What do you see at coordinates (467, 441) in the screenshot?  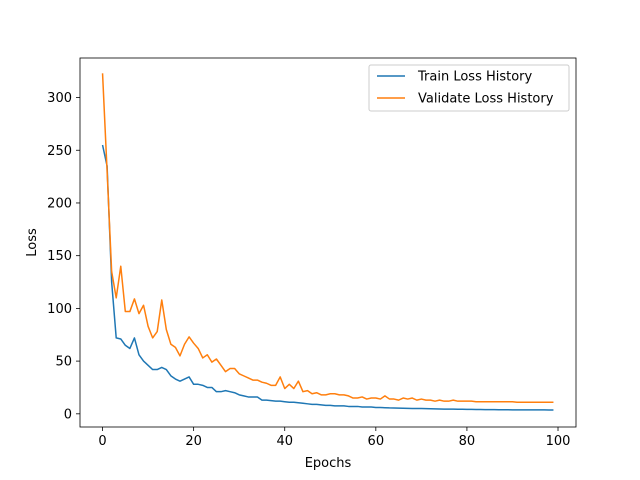 I see `x-tick-label: 80` at bounding box center [467, 441].